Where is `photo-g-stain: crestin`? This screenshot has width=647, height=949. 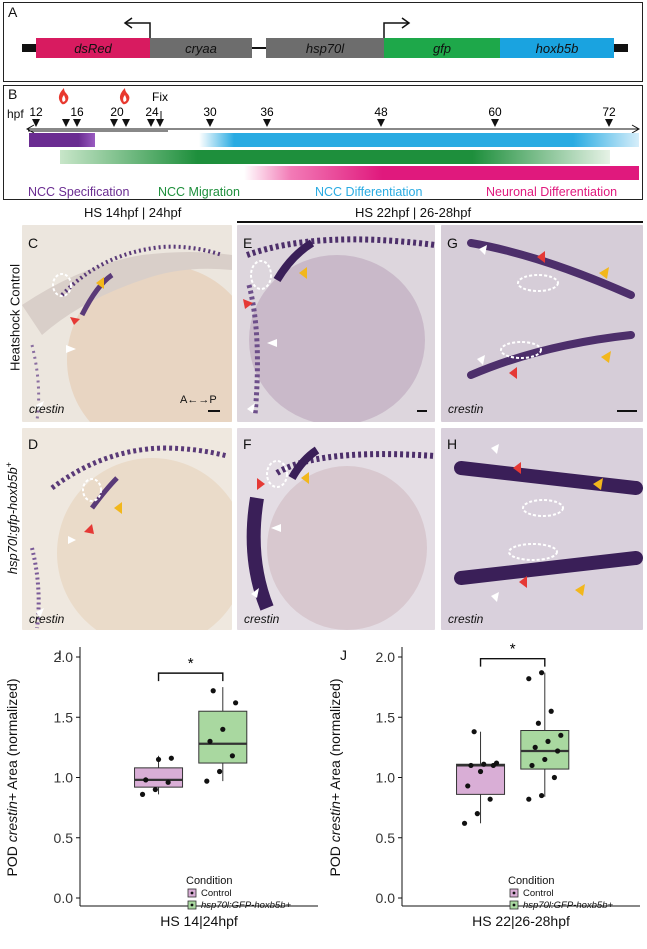
photo-g-stain: crestin is located at coordinates (466, 409).